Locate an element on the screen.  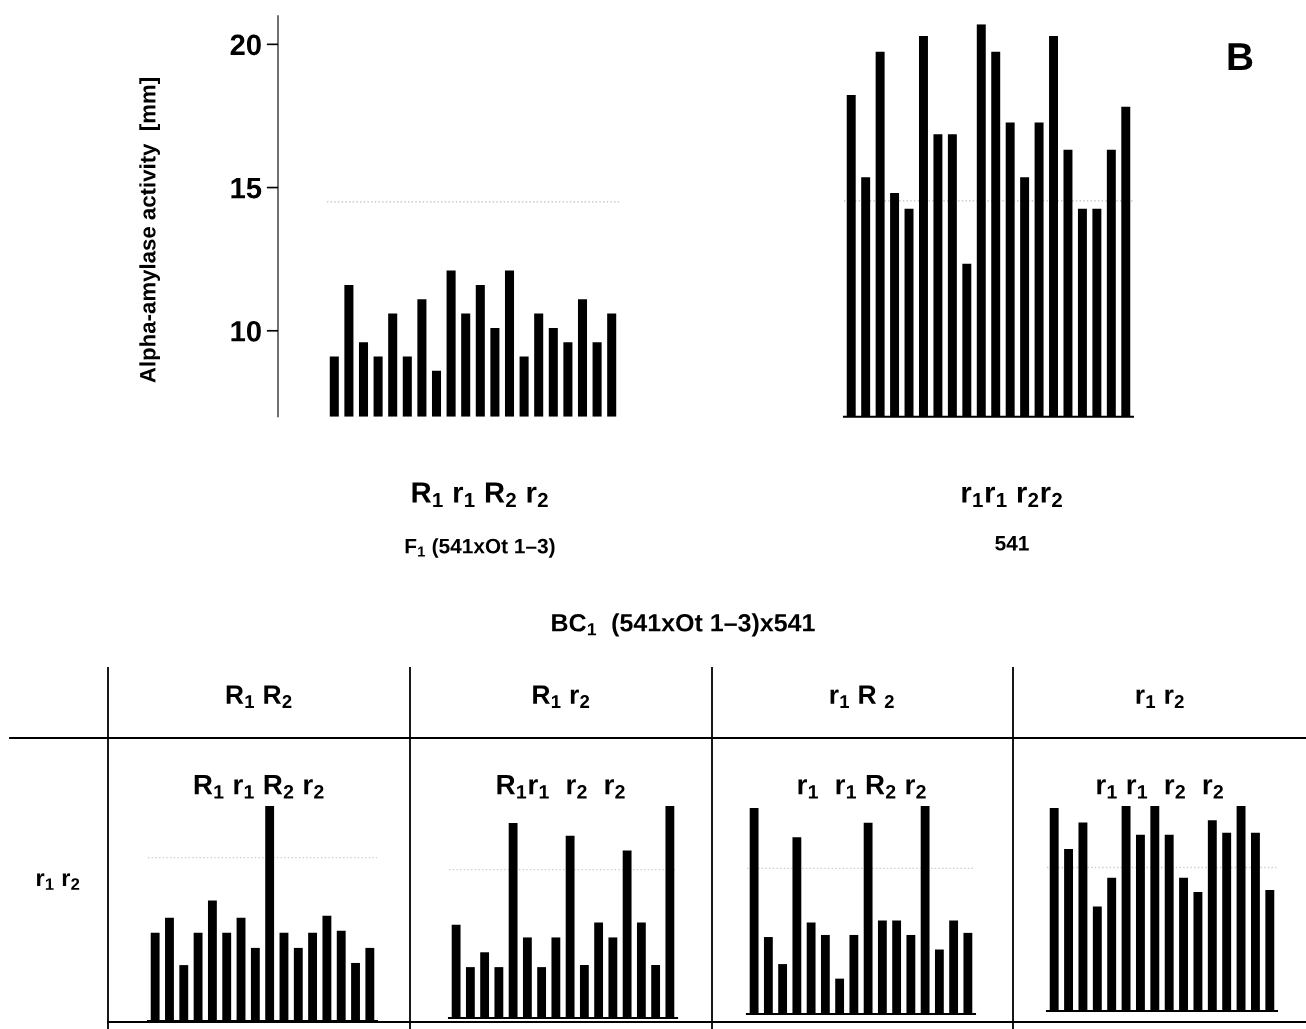
y-axis-title: Alpha-amylase activity [mm] is located at coordinates (149, 230).